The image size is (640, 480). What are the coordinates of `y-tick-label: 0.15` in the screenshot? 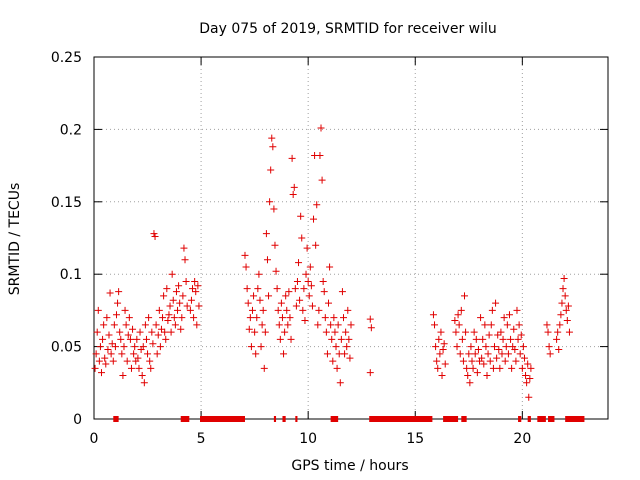 It's located at (66, 203).